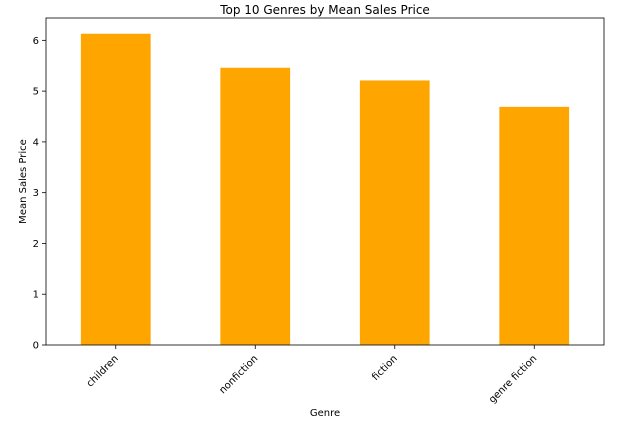 This screenshot has width=643, height=424. What do you see at coordinates (36, 244) in the screenshot?
I see `y-tick-label: 2` at bounding box center [36, 244].